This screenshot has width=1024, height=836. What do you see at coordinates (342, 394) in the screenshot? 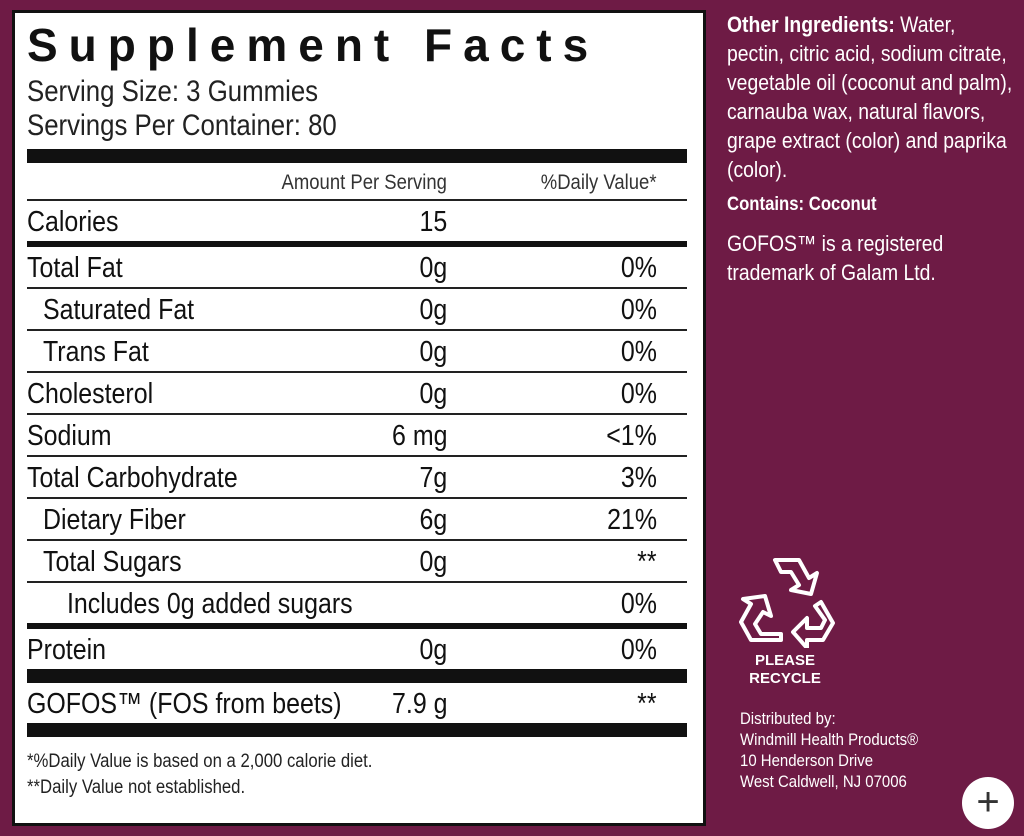
I see `table-row: Cholesterol 0g 0%` at bounding box center [342, 394].